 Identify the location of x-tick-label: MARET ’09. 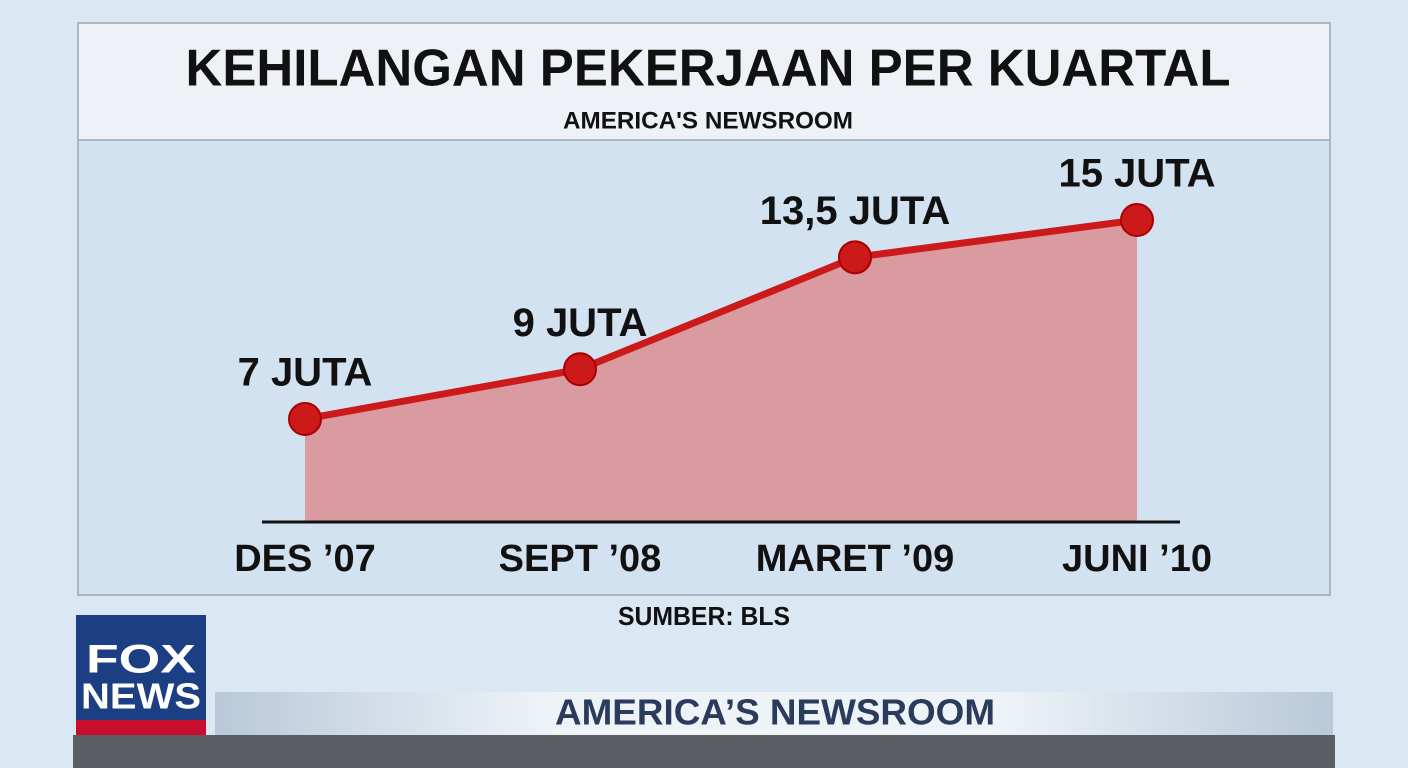
(855, 559).